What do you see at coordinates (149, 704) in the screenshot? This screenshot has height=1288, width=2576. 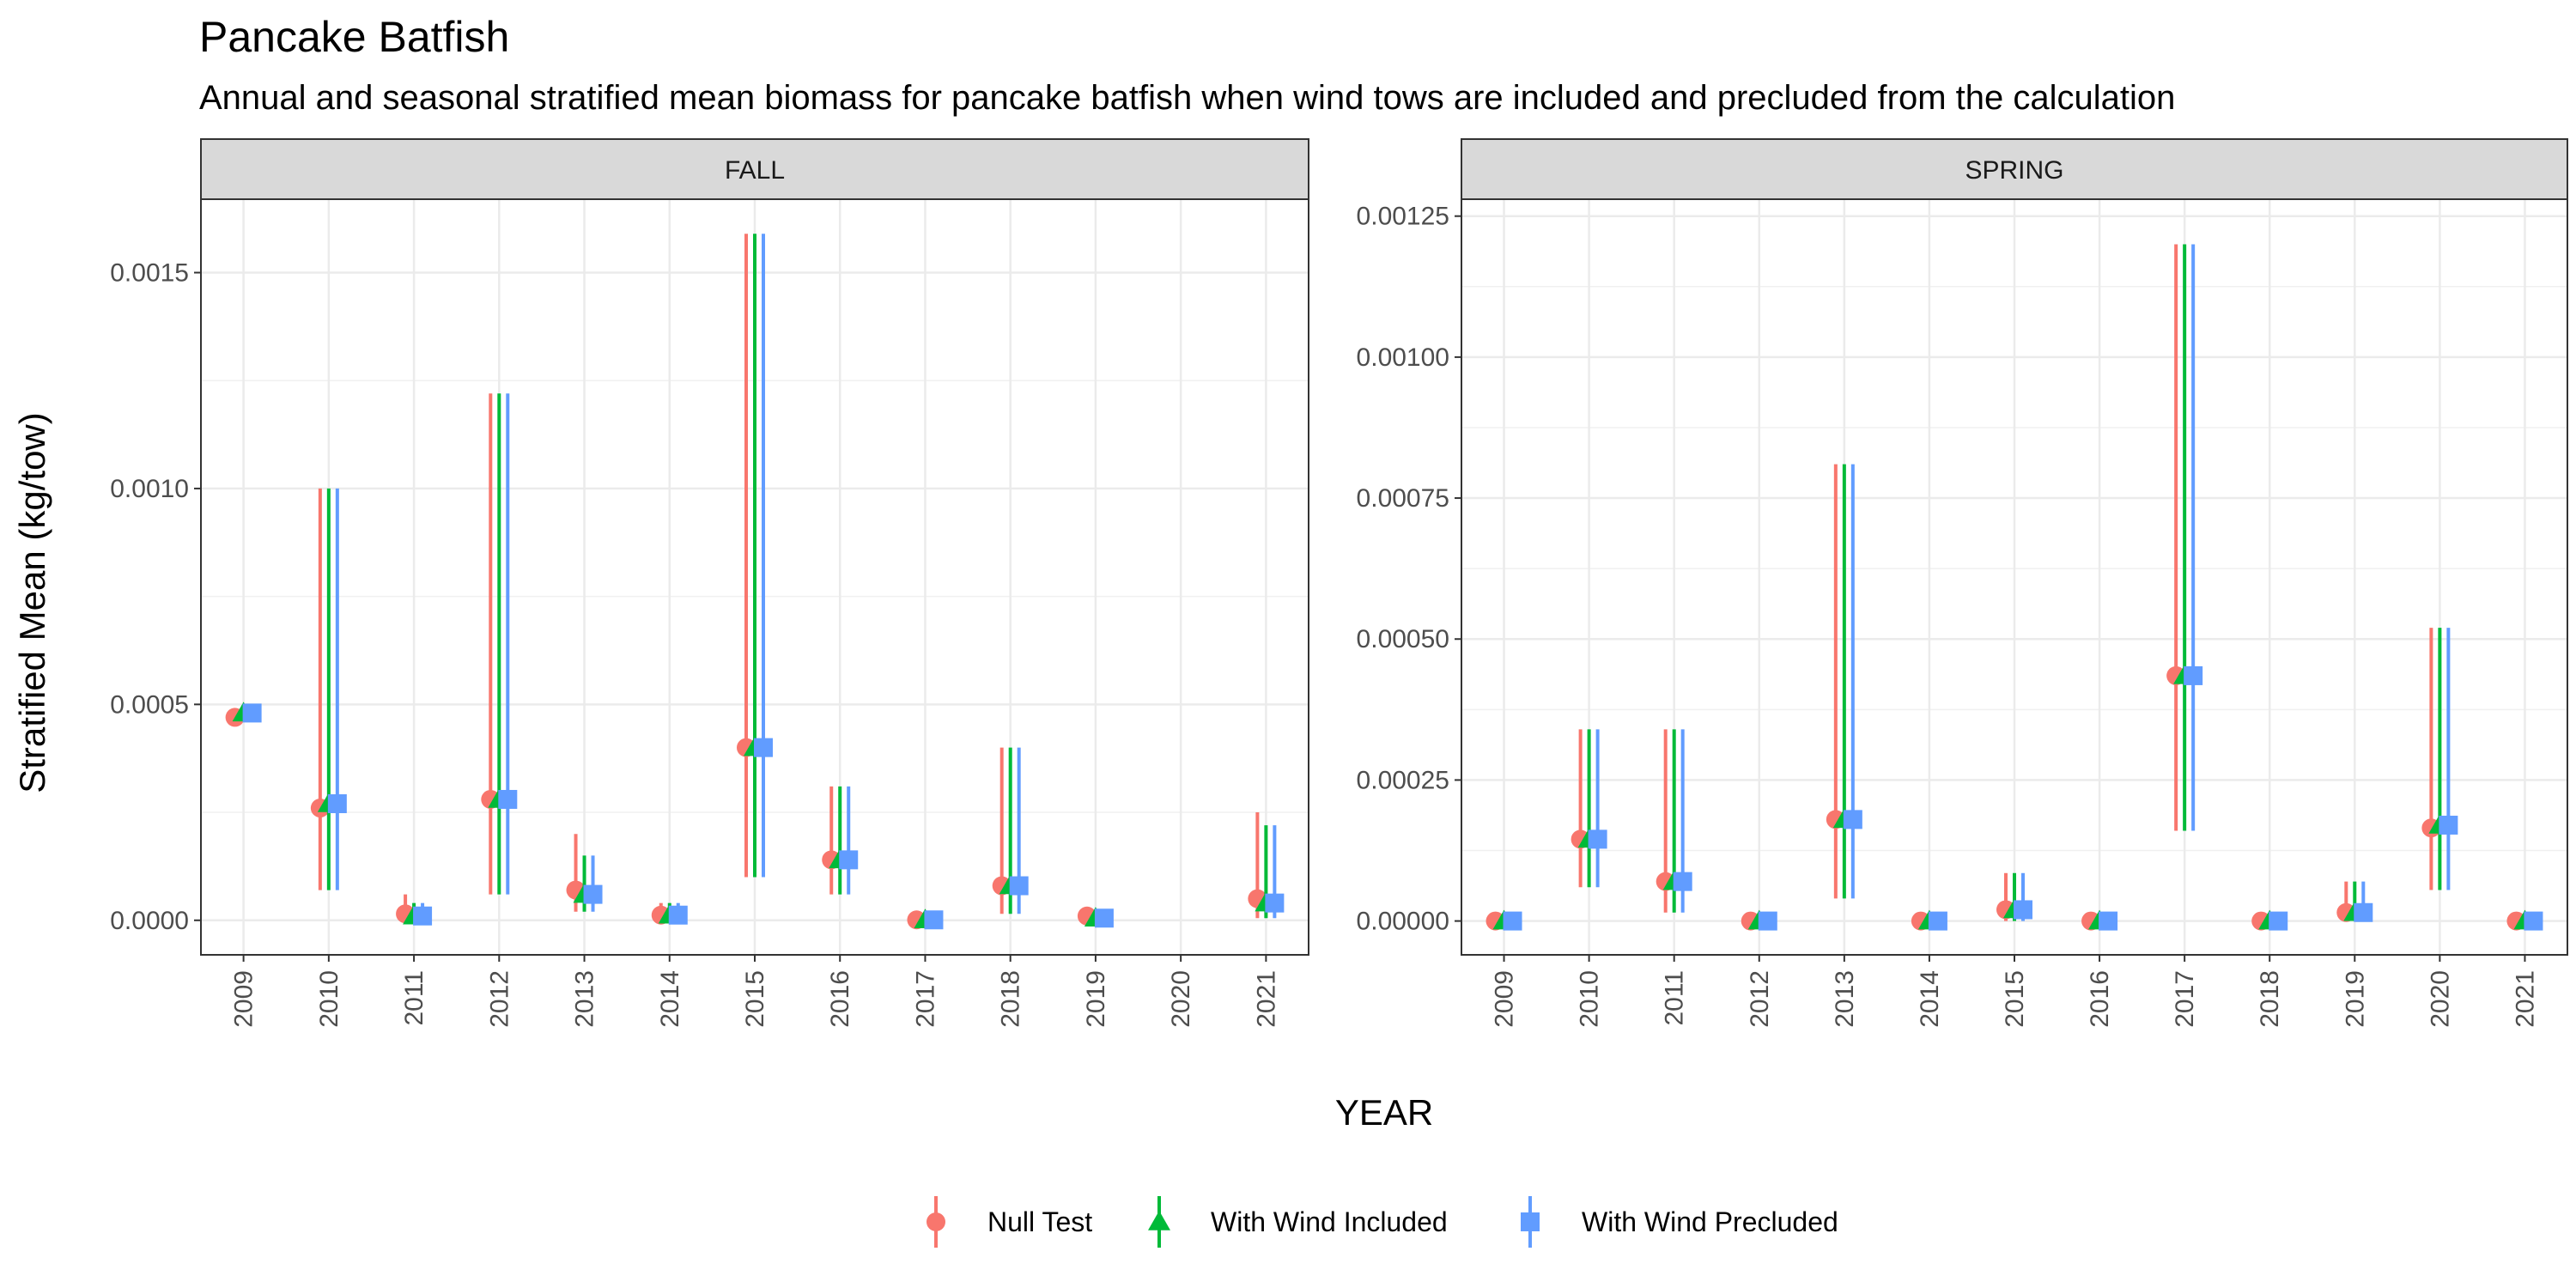 I see `y-tick-label: 0.0005` at bounding box center [149, 704].